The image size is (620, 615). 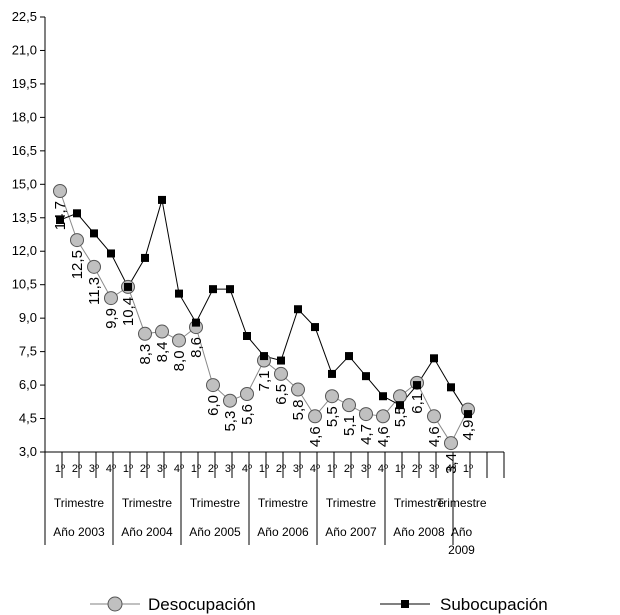 What do you see at coordinates (94, 291) in the screenshot?
I see `data-label-desocupacion: 11,3` at bounding box center [94, 291].